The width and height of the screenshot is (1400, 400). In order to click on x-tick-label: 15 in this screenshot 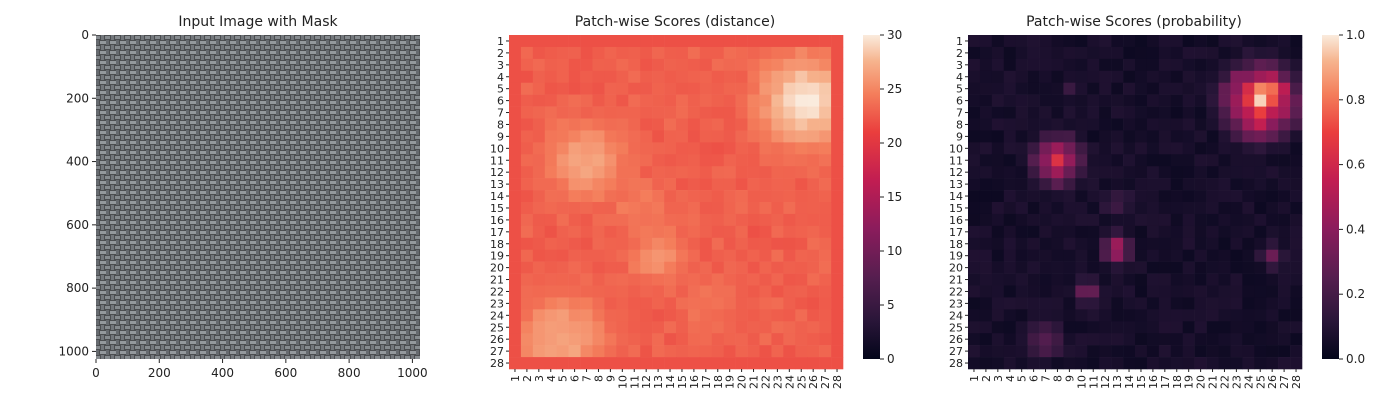, I will do `click(1141, 382)`.